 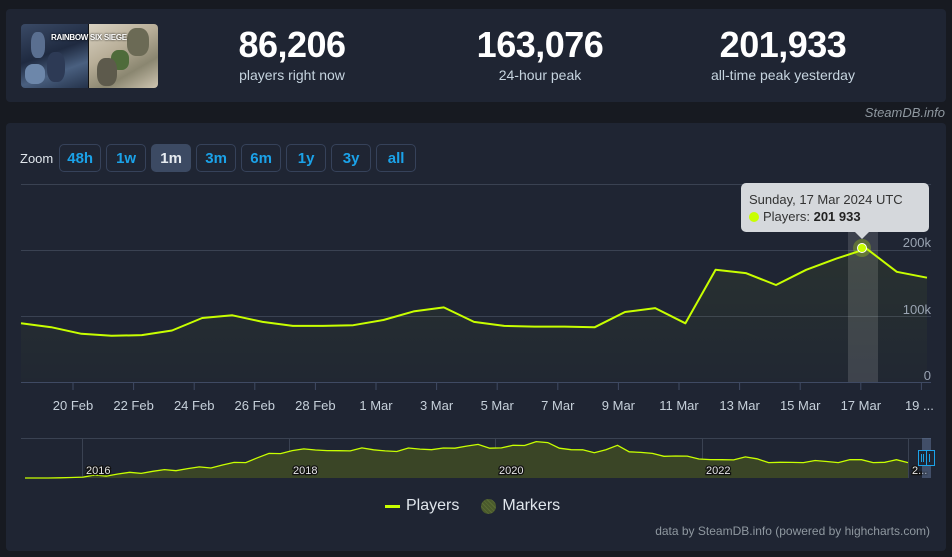 What do you see at coordinates (437, 405) in the screenshot?
I see `x-label: 3 Mar` at bounding box center [437, 405].